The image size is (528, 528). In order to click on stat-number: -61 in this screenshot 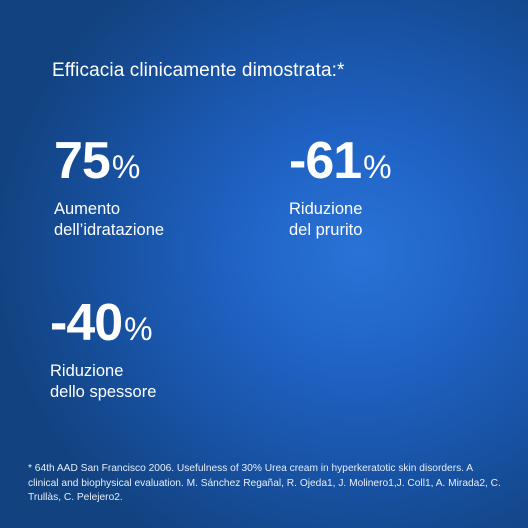, I will do `click(325, 161)`.